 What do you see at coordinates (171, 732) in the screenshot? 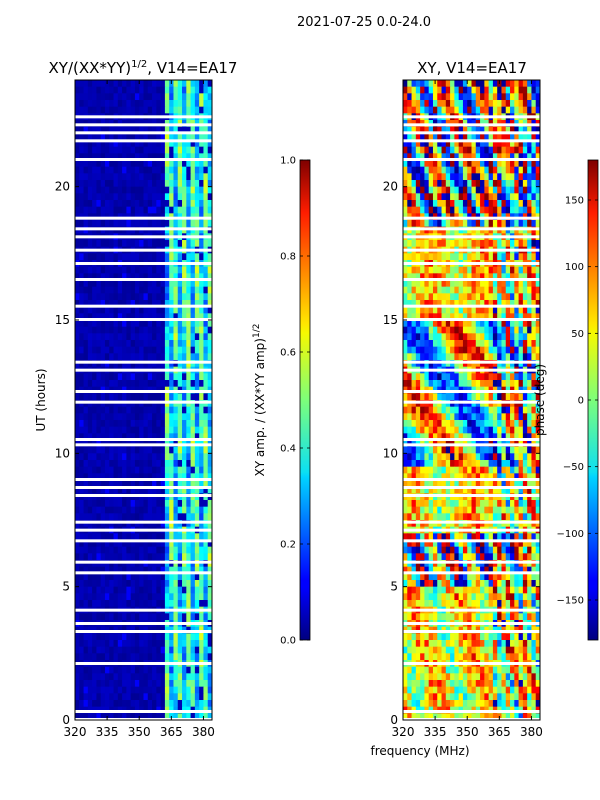
I see `x-tick-label: 365` at bounding box center [171, 732].